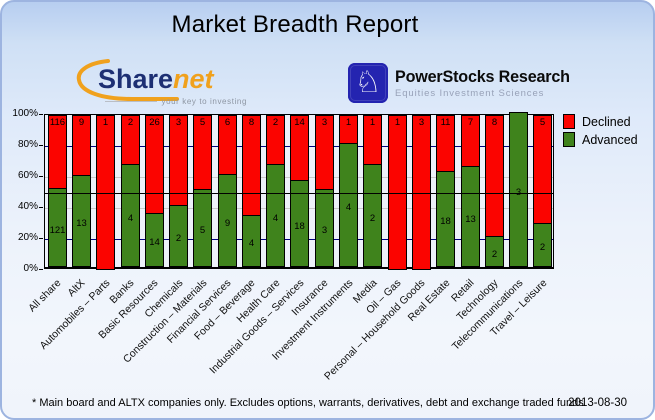 This screenshot has height=420, width=655. I want to click on bar-count-declined: 6, so click(227, 122).